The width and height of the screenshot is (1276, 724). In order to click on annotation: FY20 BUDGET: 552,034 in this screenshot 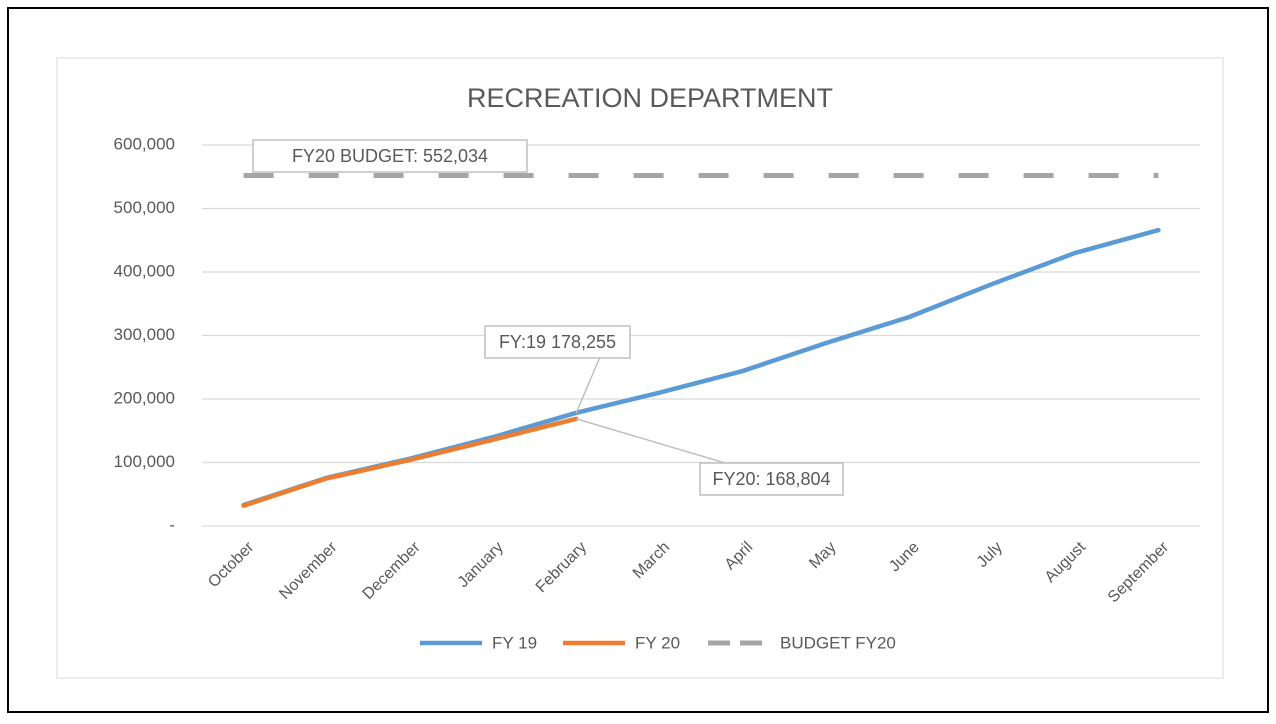, I will do `click(390, 156)`.